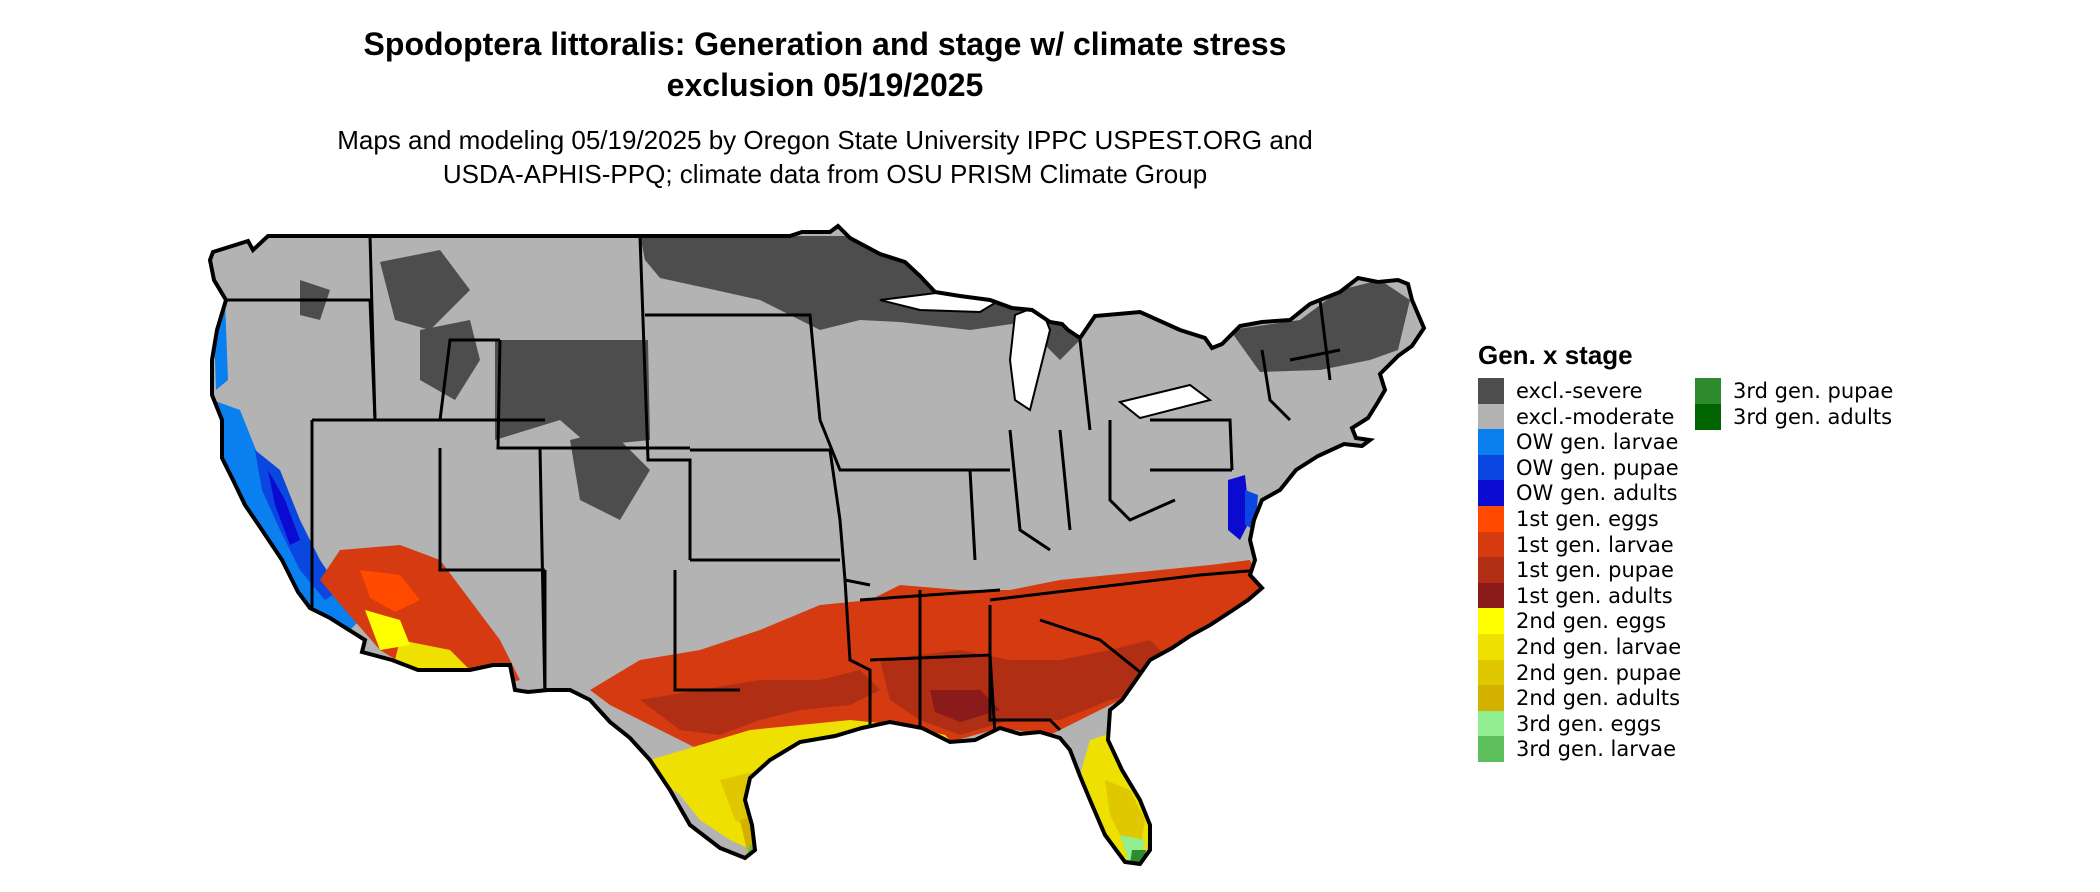 Image resolution: width=2100 pixels, height=892 pixels. I want to click on legend-label: 2nd gen. pupae, so click(1599, 672).